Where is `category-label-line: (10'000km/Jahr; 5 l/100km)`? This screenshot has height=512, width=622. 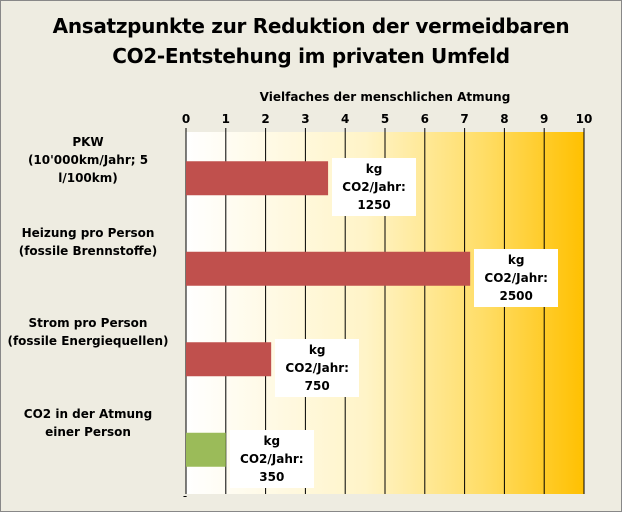
category-label-line: (10'000km/Jahr; 5 l/100km) is located at coordinates (88, 169).